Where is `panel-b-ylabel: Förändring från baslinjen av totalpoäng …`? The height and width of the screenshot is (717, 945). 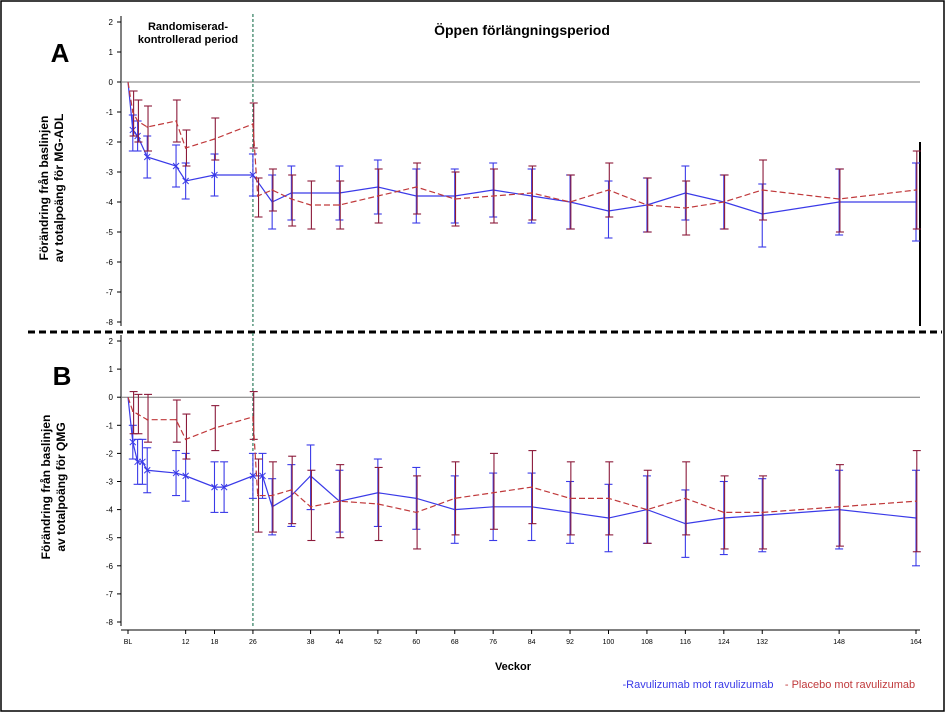 panel-b-ylabel: Förändring från baslinjen av totalpoäng … is located at coordinates (53, 487).